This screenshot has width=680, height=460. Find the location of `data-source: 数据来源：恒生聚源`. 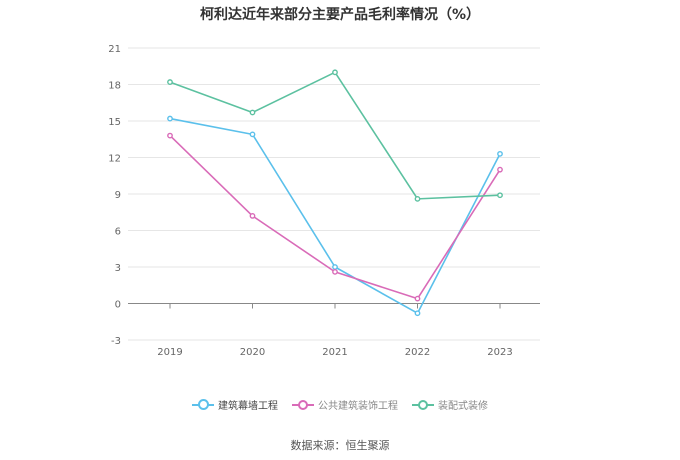

data-source: 数据来源：恒生聚源 is located at coordinates (340, 445).